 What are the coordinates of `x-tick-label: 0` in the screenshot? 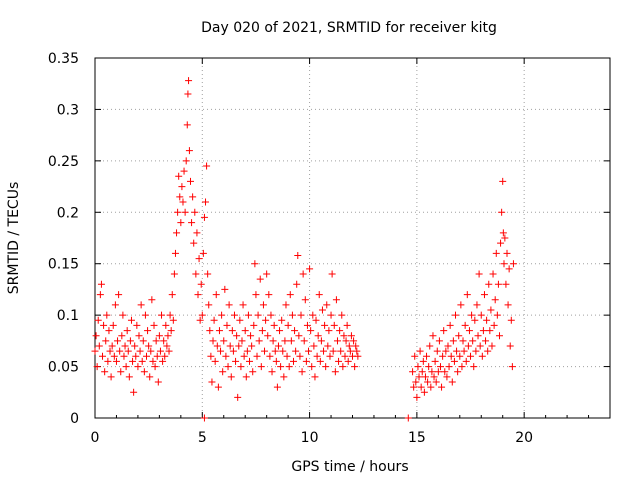 It's located at (95, 438).